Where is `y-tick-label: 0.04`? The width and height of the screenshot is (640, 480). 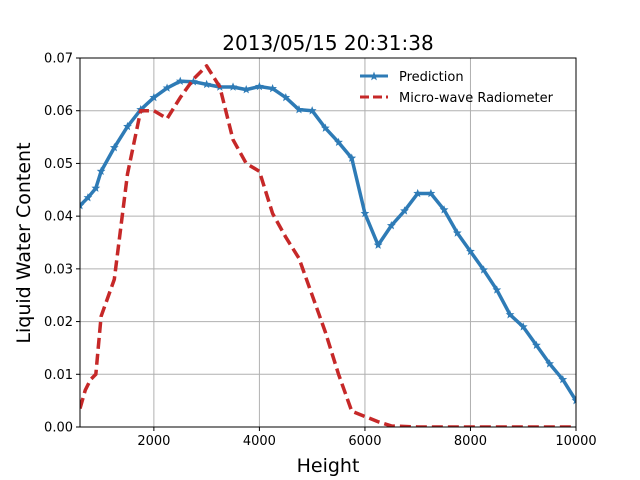 y-tick-label: 0.04 is located at coordinates (58, 217).